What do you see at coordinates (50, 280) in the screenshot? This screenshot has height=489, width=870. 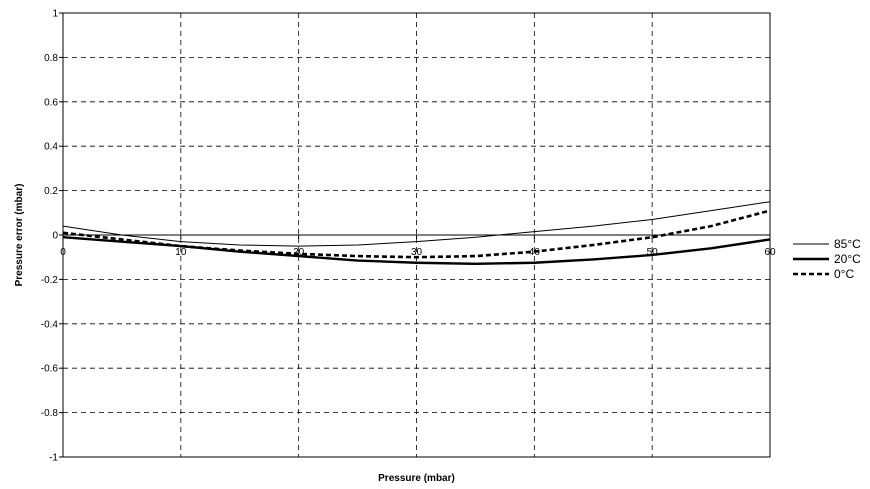 I see `y-tick-label: -0.2` at bounding box center [50, 280].